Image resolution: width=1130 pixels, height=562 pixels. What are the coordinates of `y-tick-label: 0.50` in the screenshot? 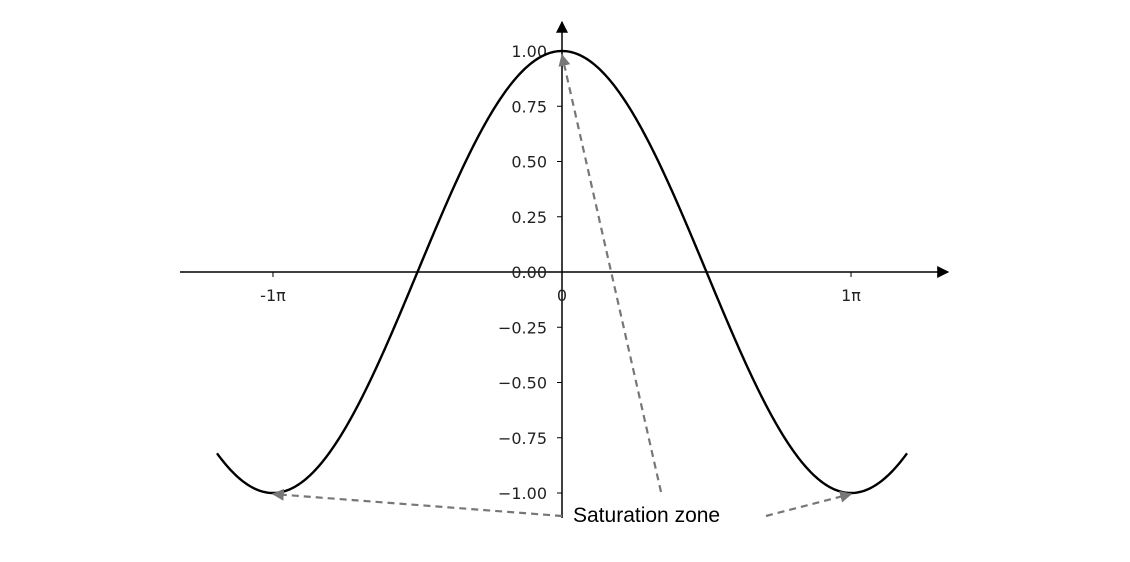 It's located at (529, 162).